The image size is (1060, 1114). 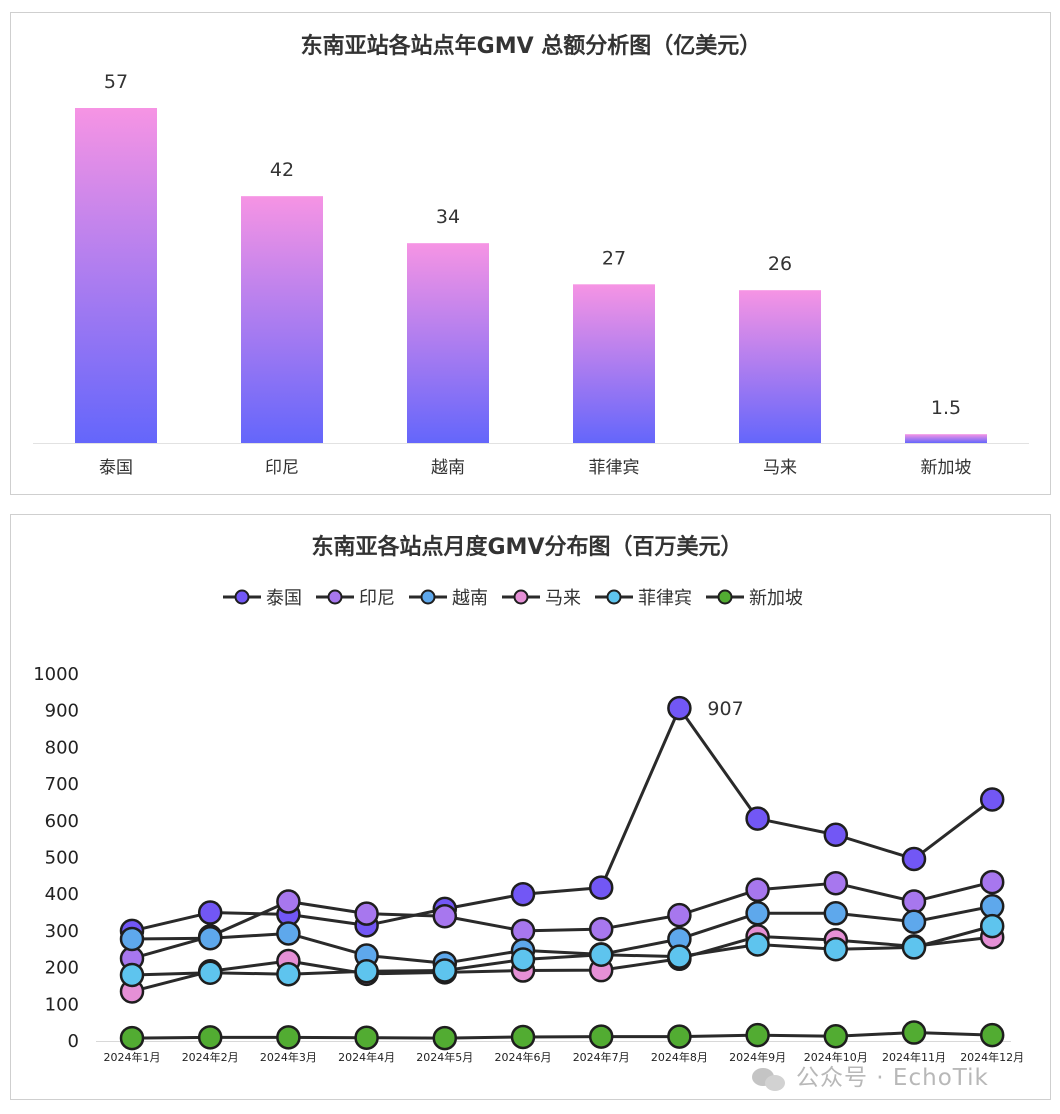 I want to click on y-tick-label: 500, so click(x=62, y=858).